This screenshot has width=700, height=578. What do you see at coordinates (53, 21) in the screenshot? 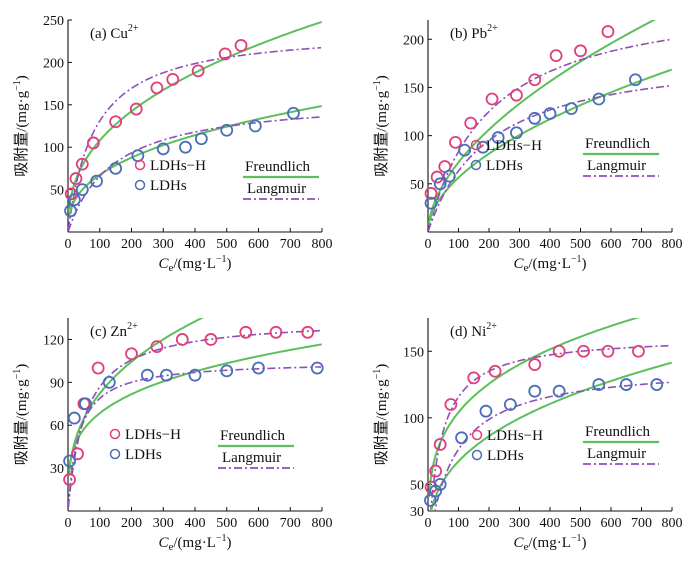
I see `y-tick-label: 250` at bounding box center [53, 21].